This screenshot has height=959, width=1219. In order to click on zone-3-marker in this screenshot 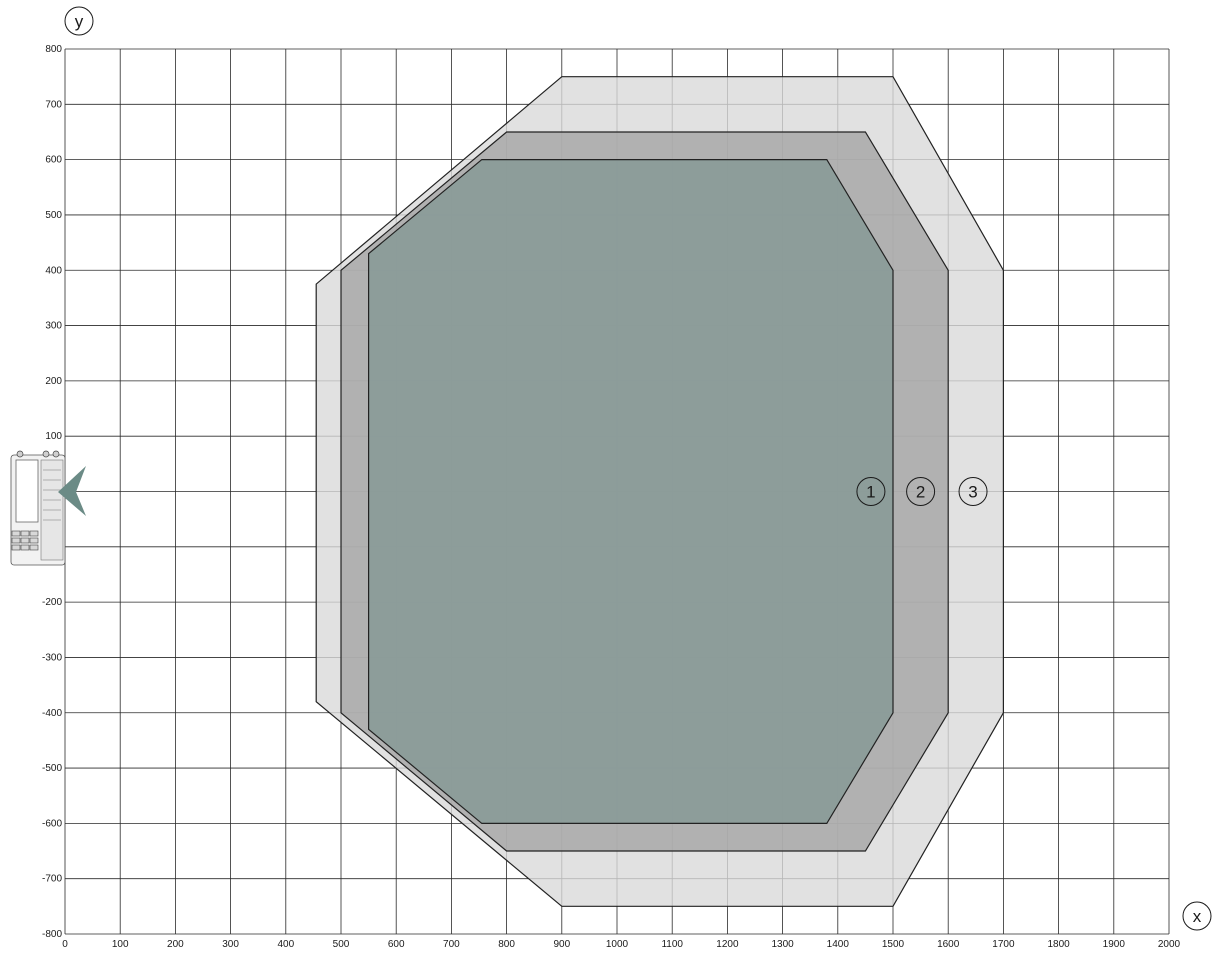, I will do `click(973, 491)`.